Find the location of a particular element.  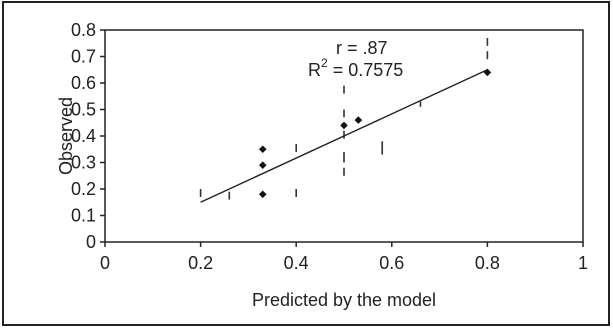

y-tick-label: 0.7 is located at coordinates (83, 57).